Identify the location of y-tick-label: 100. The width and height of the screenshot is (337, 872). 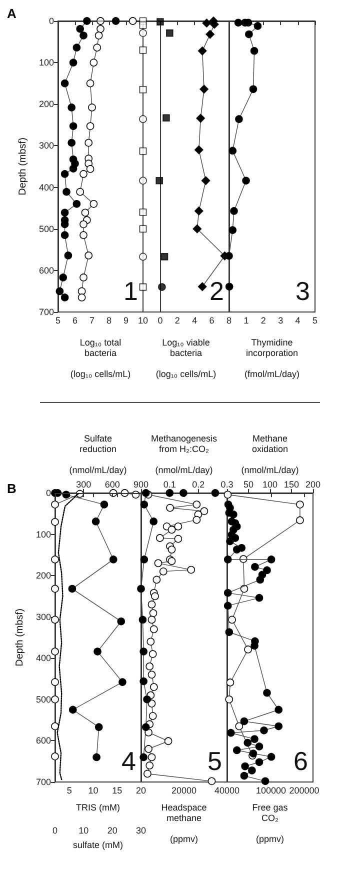
(46, 63).